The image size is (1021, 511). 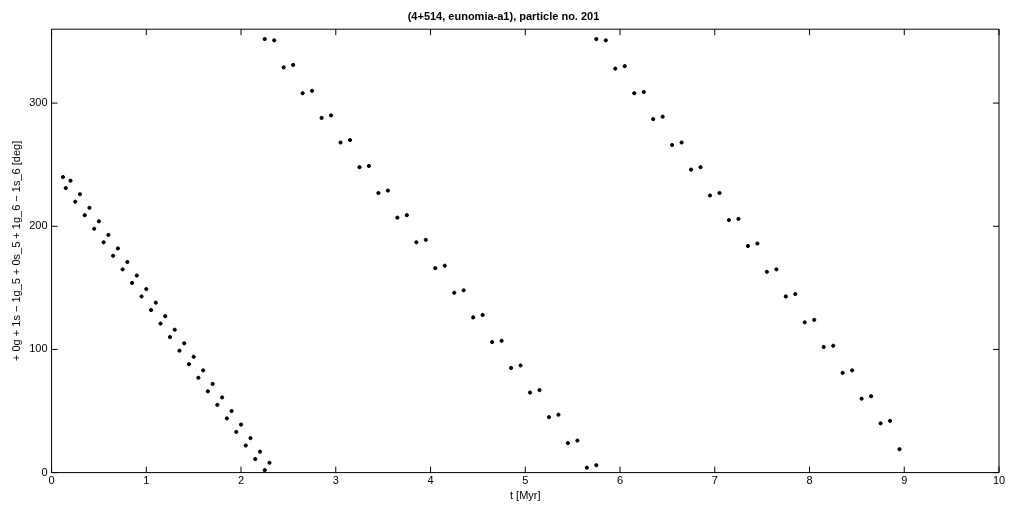 I want to click on y-axis-title: + 0g + 1s − 1g_5 + 0s_5 + 1g_6 − 1s_6 [deg], so click(x=15, y=250).